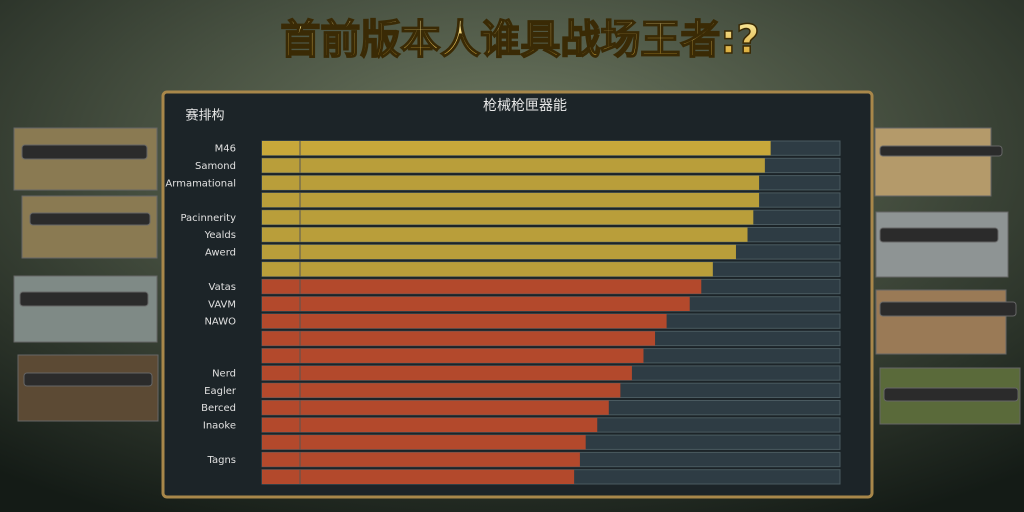  I want to click on row-label: Samond, so click(215, 166).